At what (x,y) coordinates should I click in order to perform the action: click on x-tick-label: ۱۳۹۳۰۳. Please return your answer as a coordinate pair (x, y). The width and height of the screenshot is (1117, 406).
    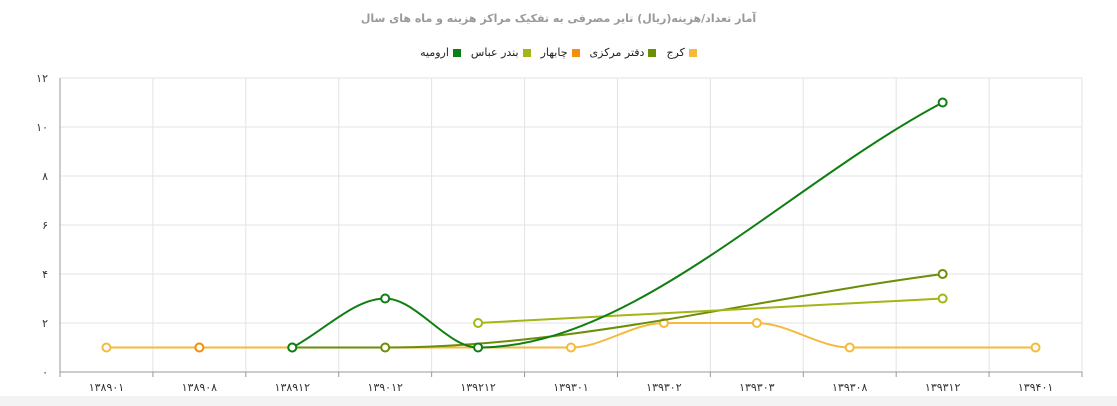
    Looking at the image, I should click on (757, 387).